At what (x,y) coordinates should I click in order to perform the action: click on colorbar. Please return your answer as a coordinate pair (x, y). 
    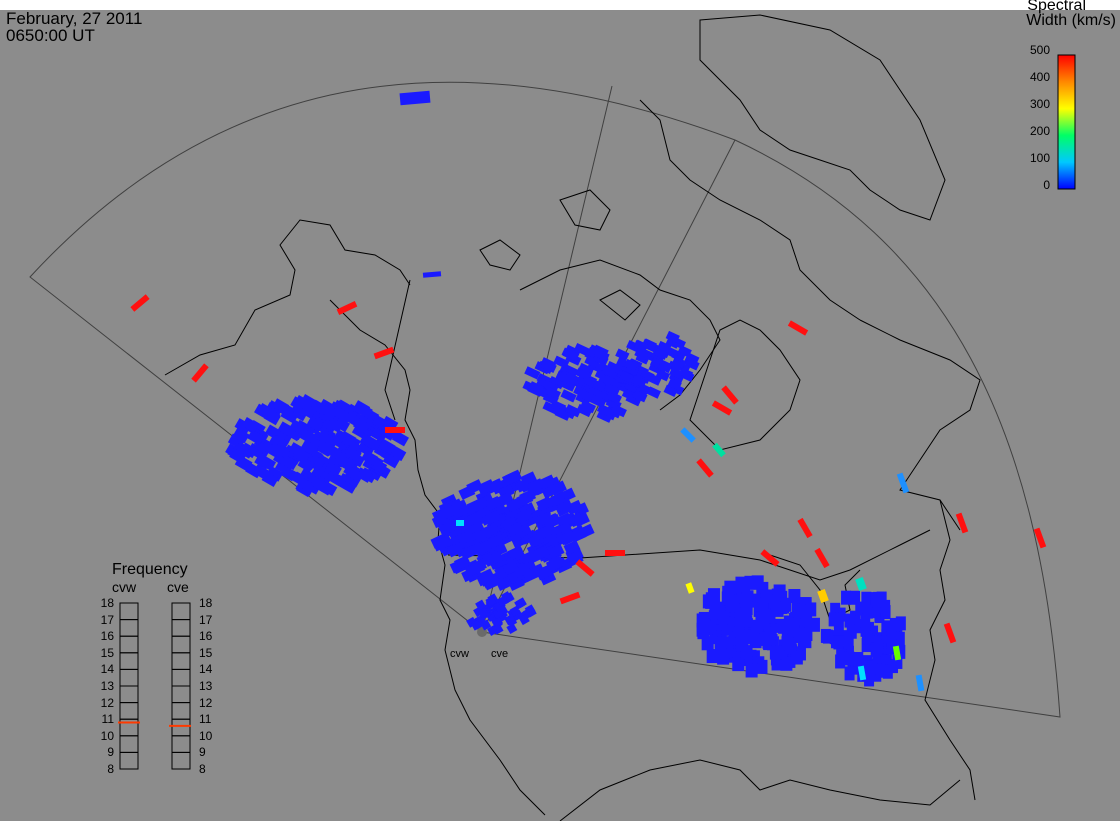
    Looking at the image, I should click on (1066, 122).